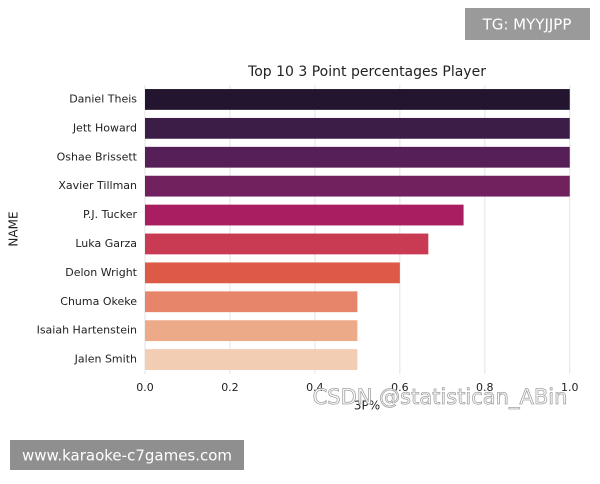  Describe the element at coordinates (367, 406) in the screenshot. I see `x-axis-label: 3P%` at that location.